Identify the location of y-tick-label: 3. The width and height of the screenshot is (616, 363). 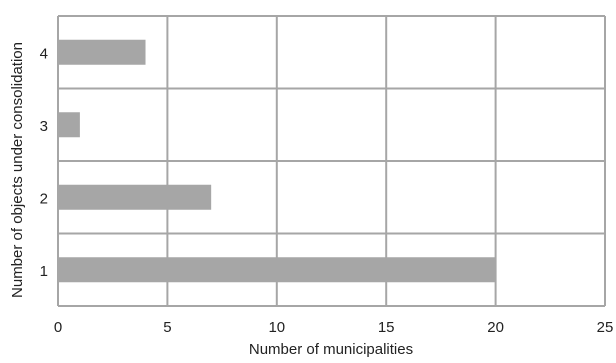
(44, 126).